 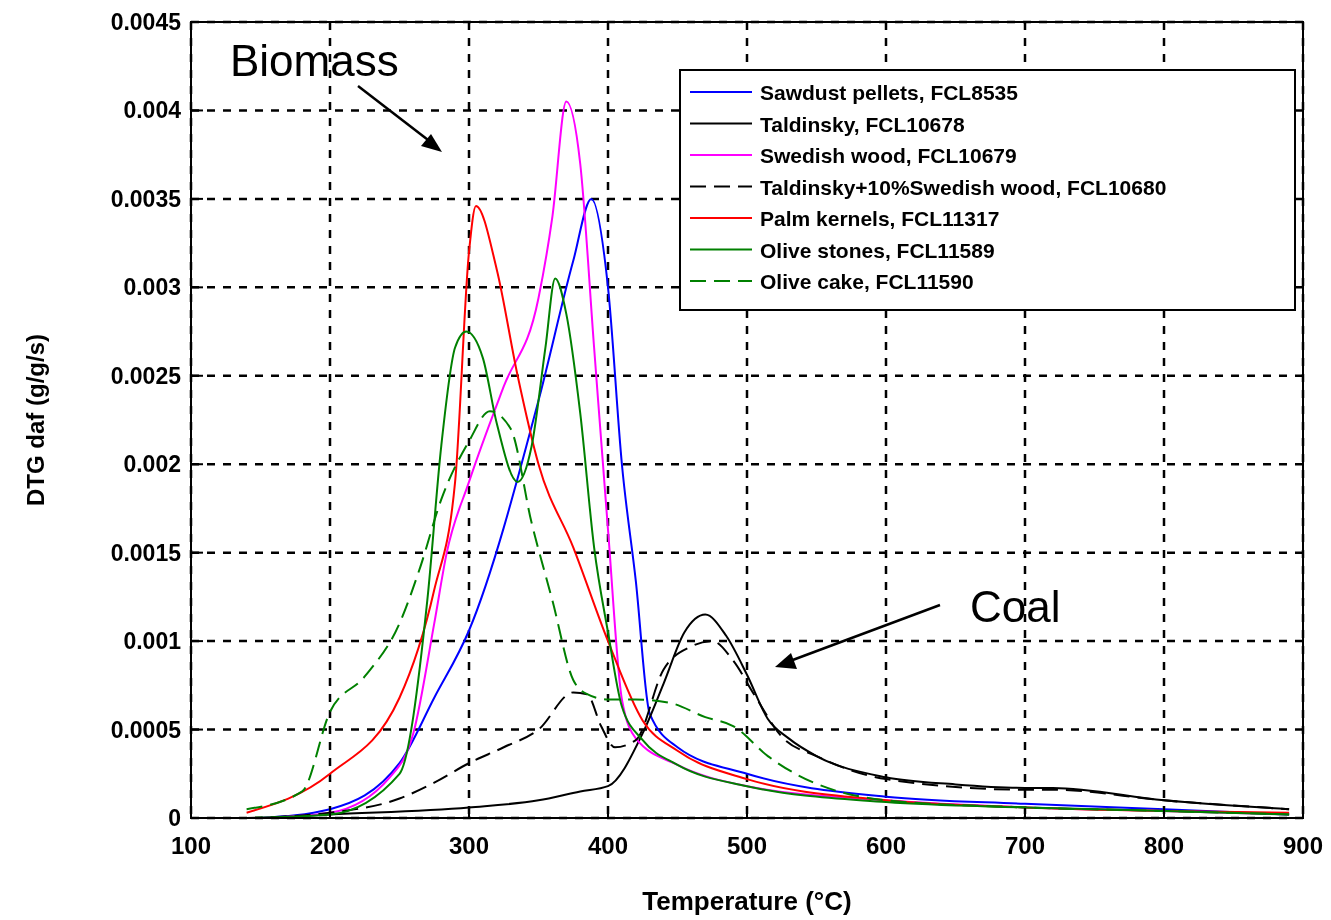 I want to click on legend-label: Olive stones, FCL11589, so click(x=877, y=250).